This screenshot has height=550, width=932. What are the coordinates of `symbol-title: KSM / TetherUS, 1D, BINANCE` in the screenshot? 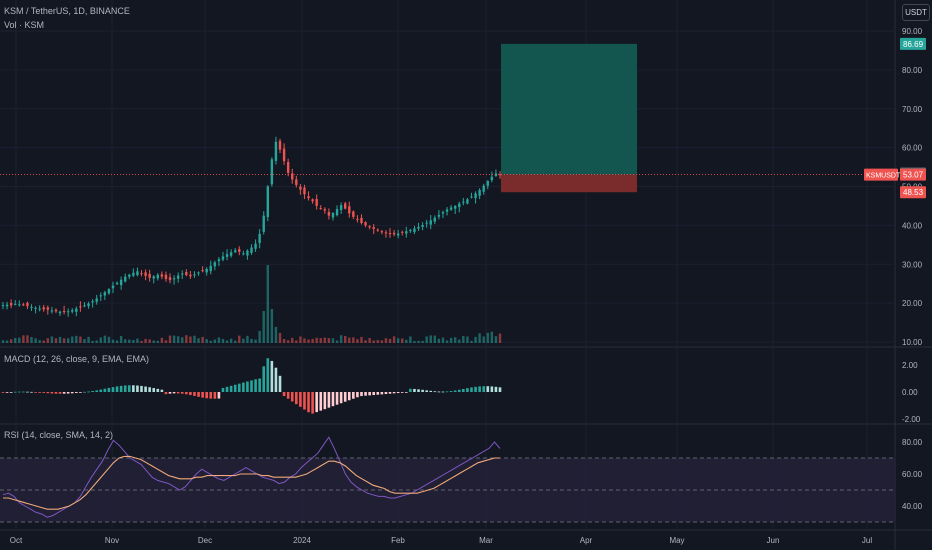 It's located at (67, 11).